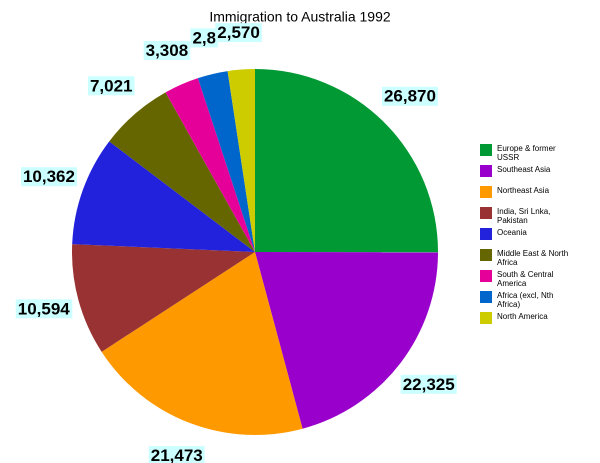 This screenshot has width=600, height=463. I want to click on legend-label: India, Sri Lnka, Pakistan, so click(524, 216).